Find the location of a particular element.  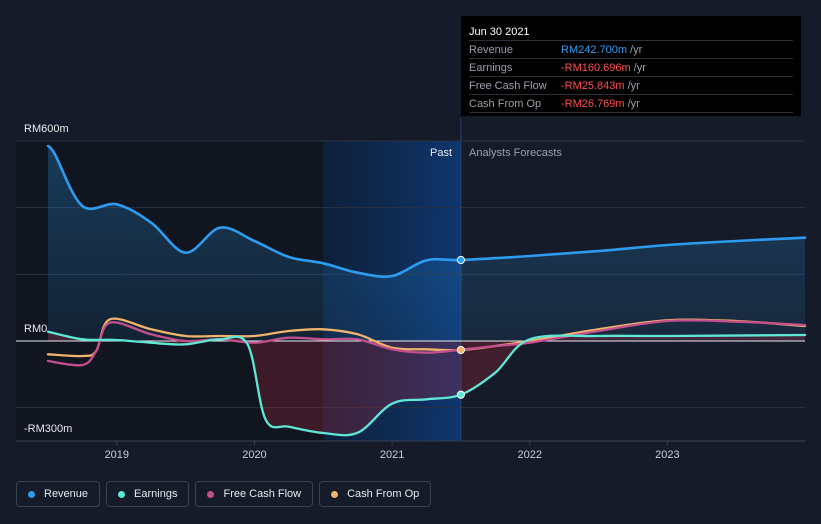

legend-item-earnings: Earnings is located at coordinates (148, 494).